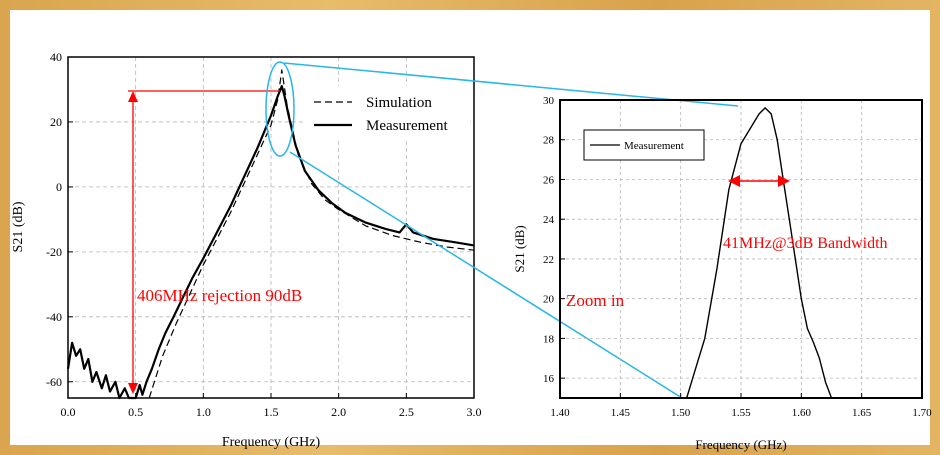  What do you see at coordinates (133, 388) in the screenshot?
I see `rejection-arrow-head-bottom` at bounding box center [133, 388].